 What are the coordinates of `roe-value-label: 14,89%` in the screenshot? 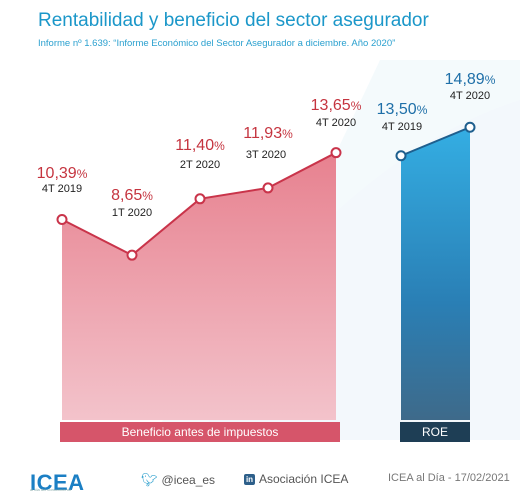 It's located at (470, 79).